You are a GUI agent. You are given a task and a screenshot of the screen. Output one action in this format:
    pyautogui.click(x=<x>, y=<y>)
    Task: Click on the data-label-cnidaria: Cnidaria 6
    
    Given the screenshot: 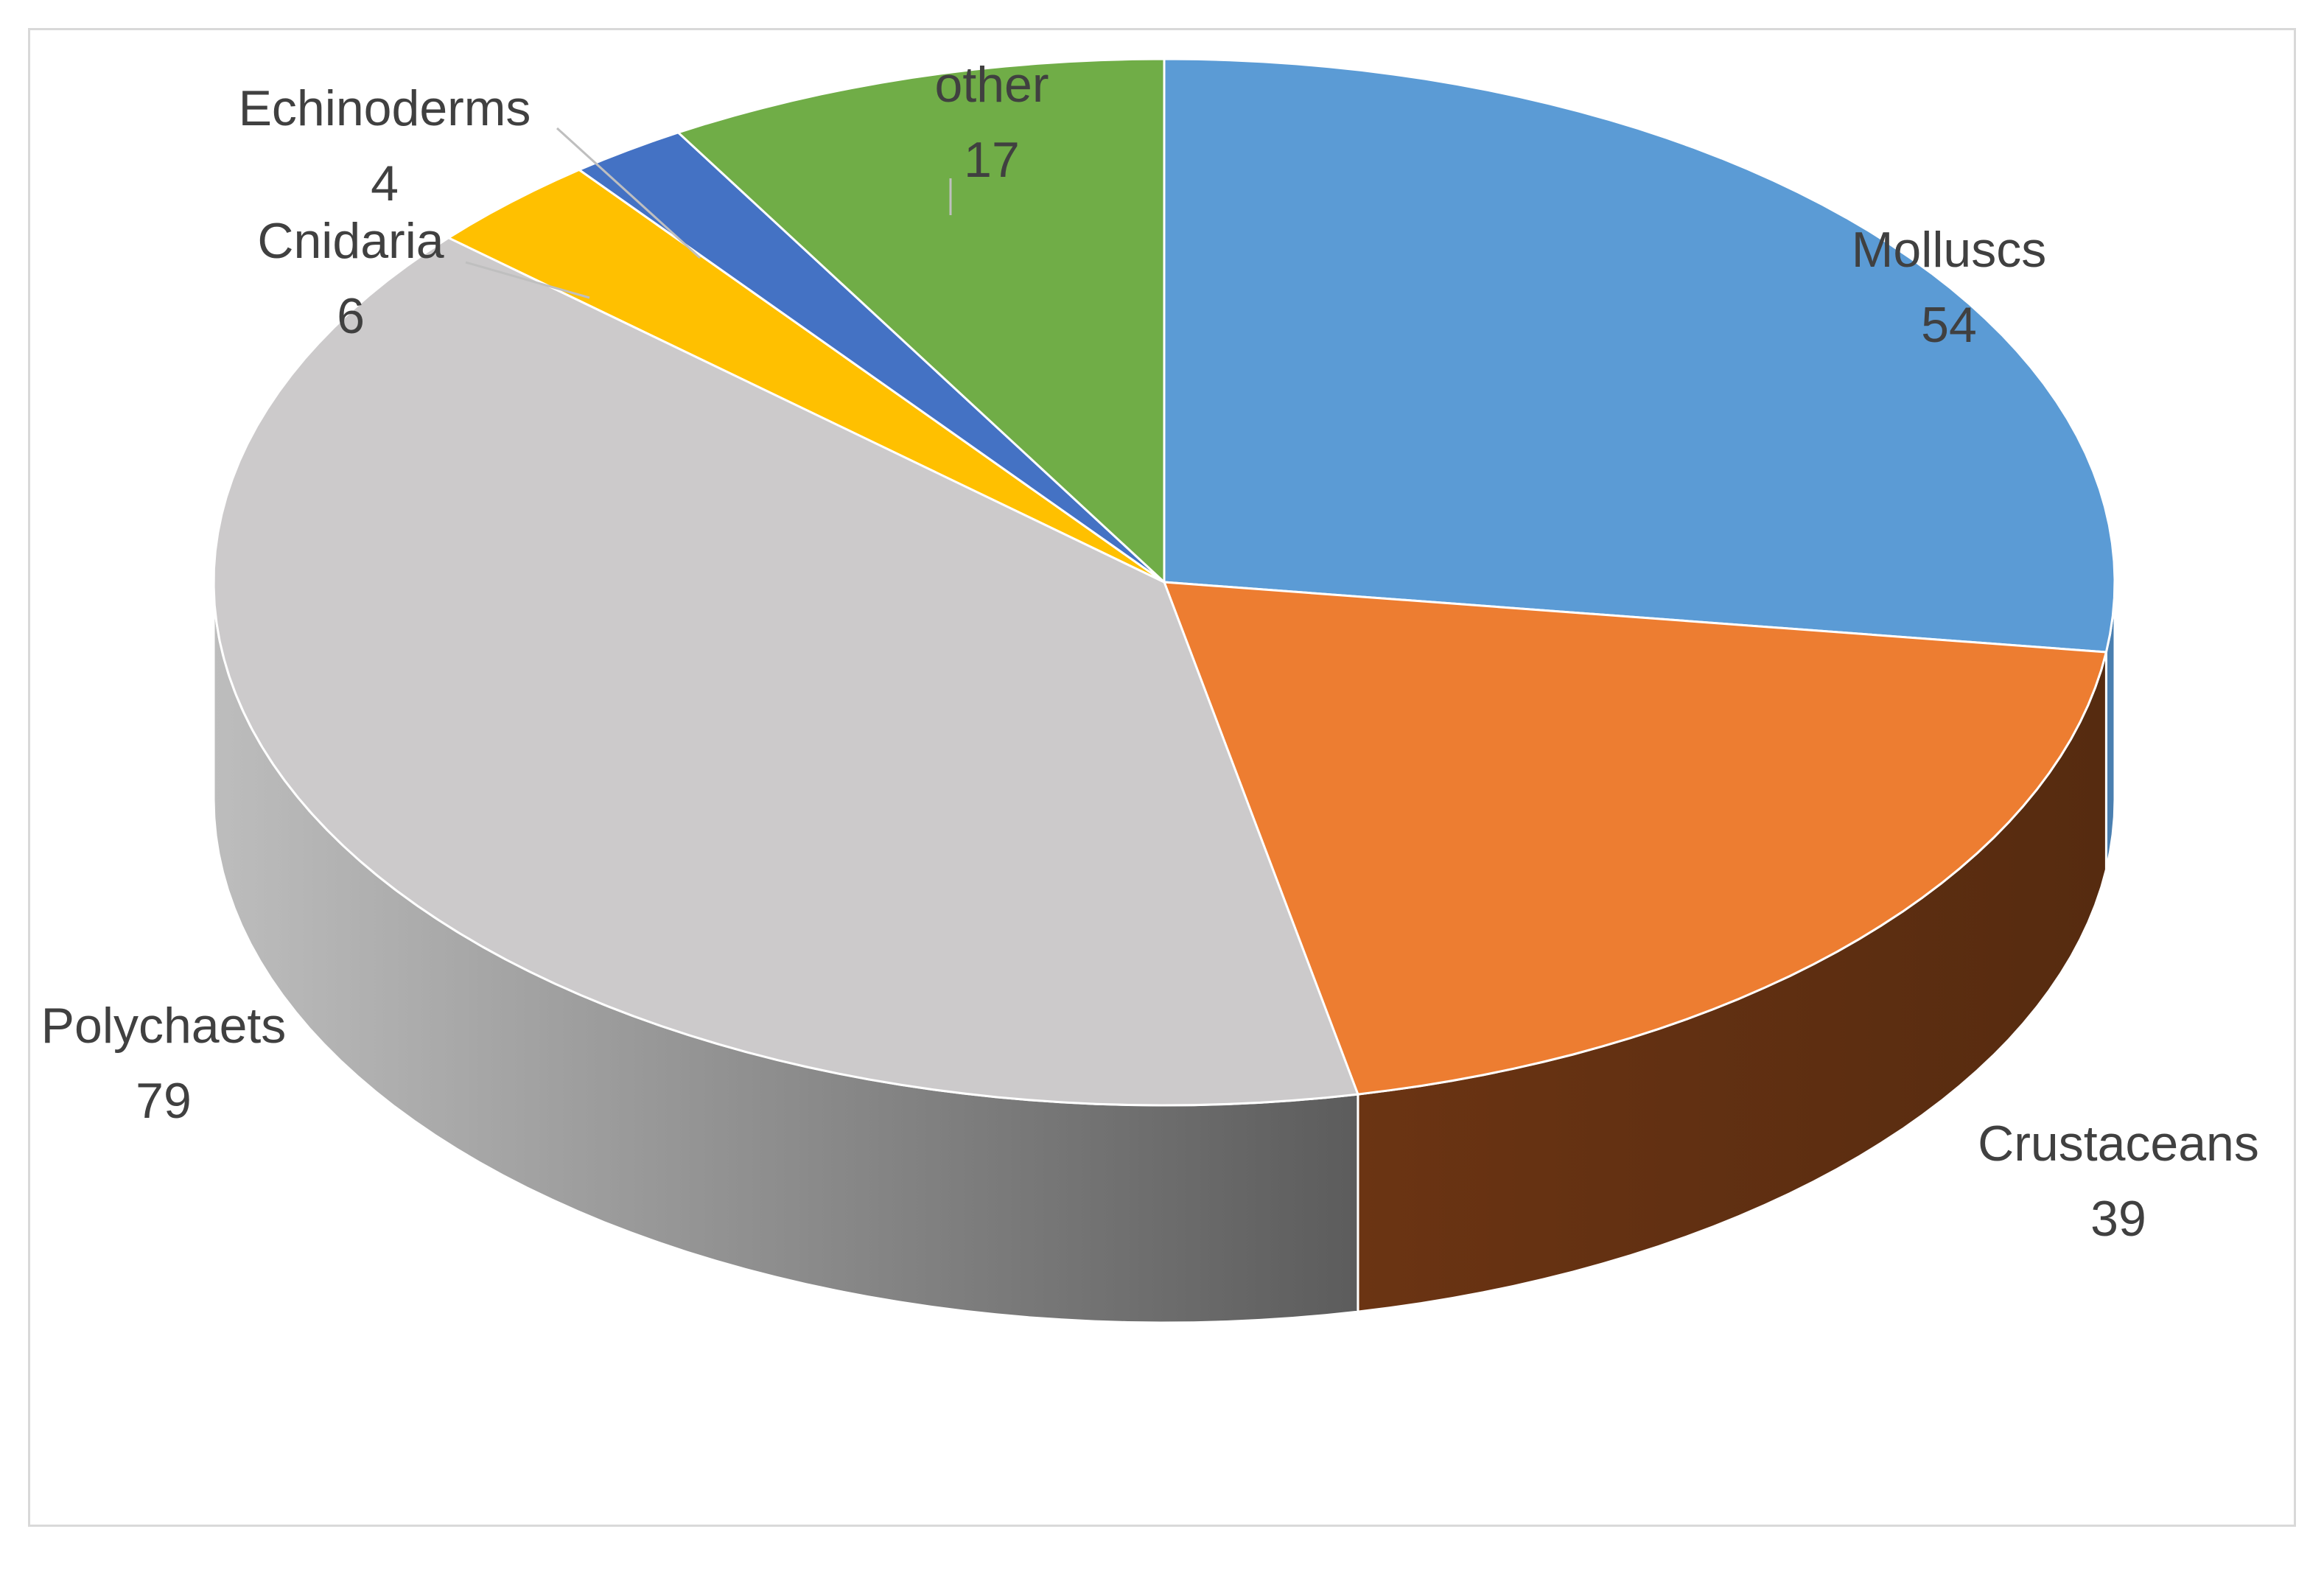 What is the action you would take?
    pyautogui.click(x=350, y=278)
    